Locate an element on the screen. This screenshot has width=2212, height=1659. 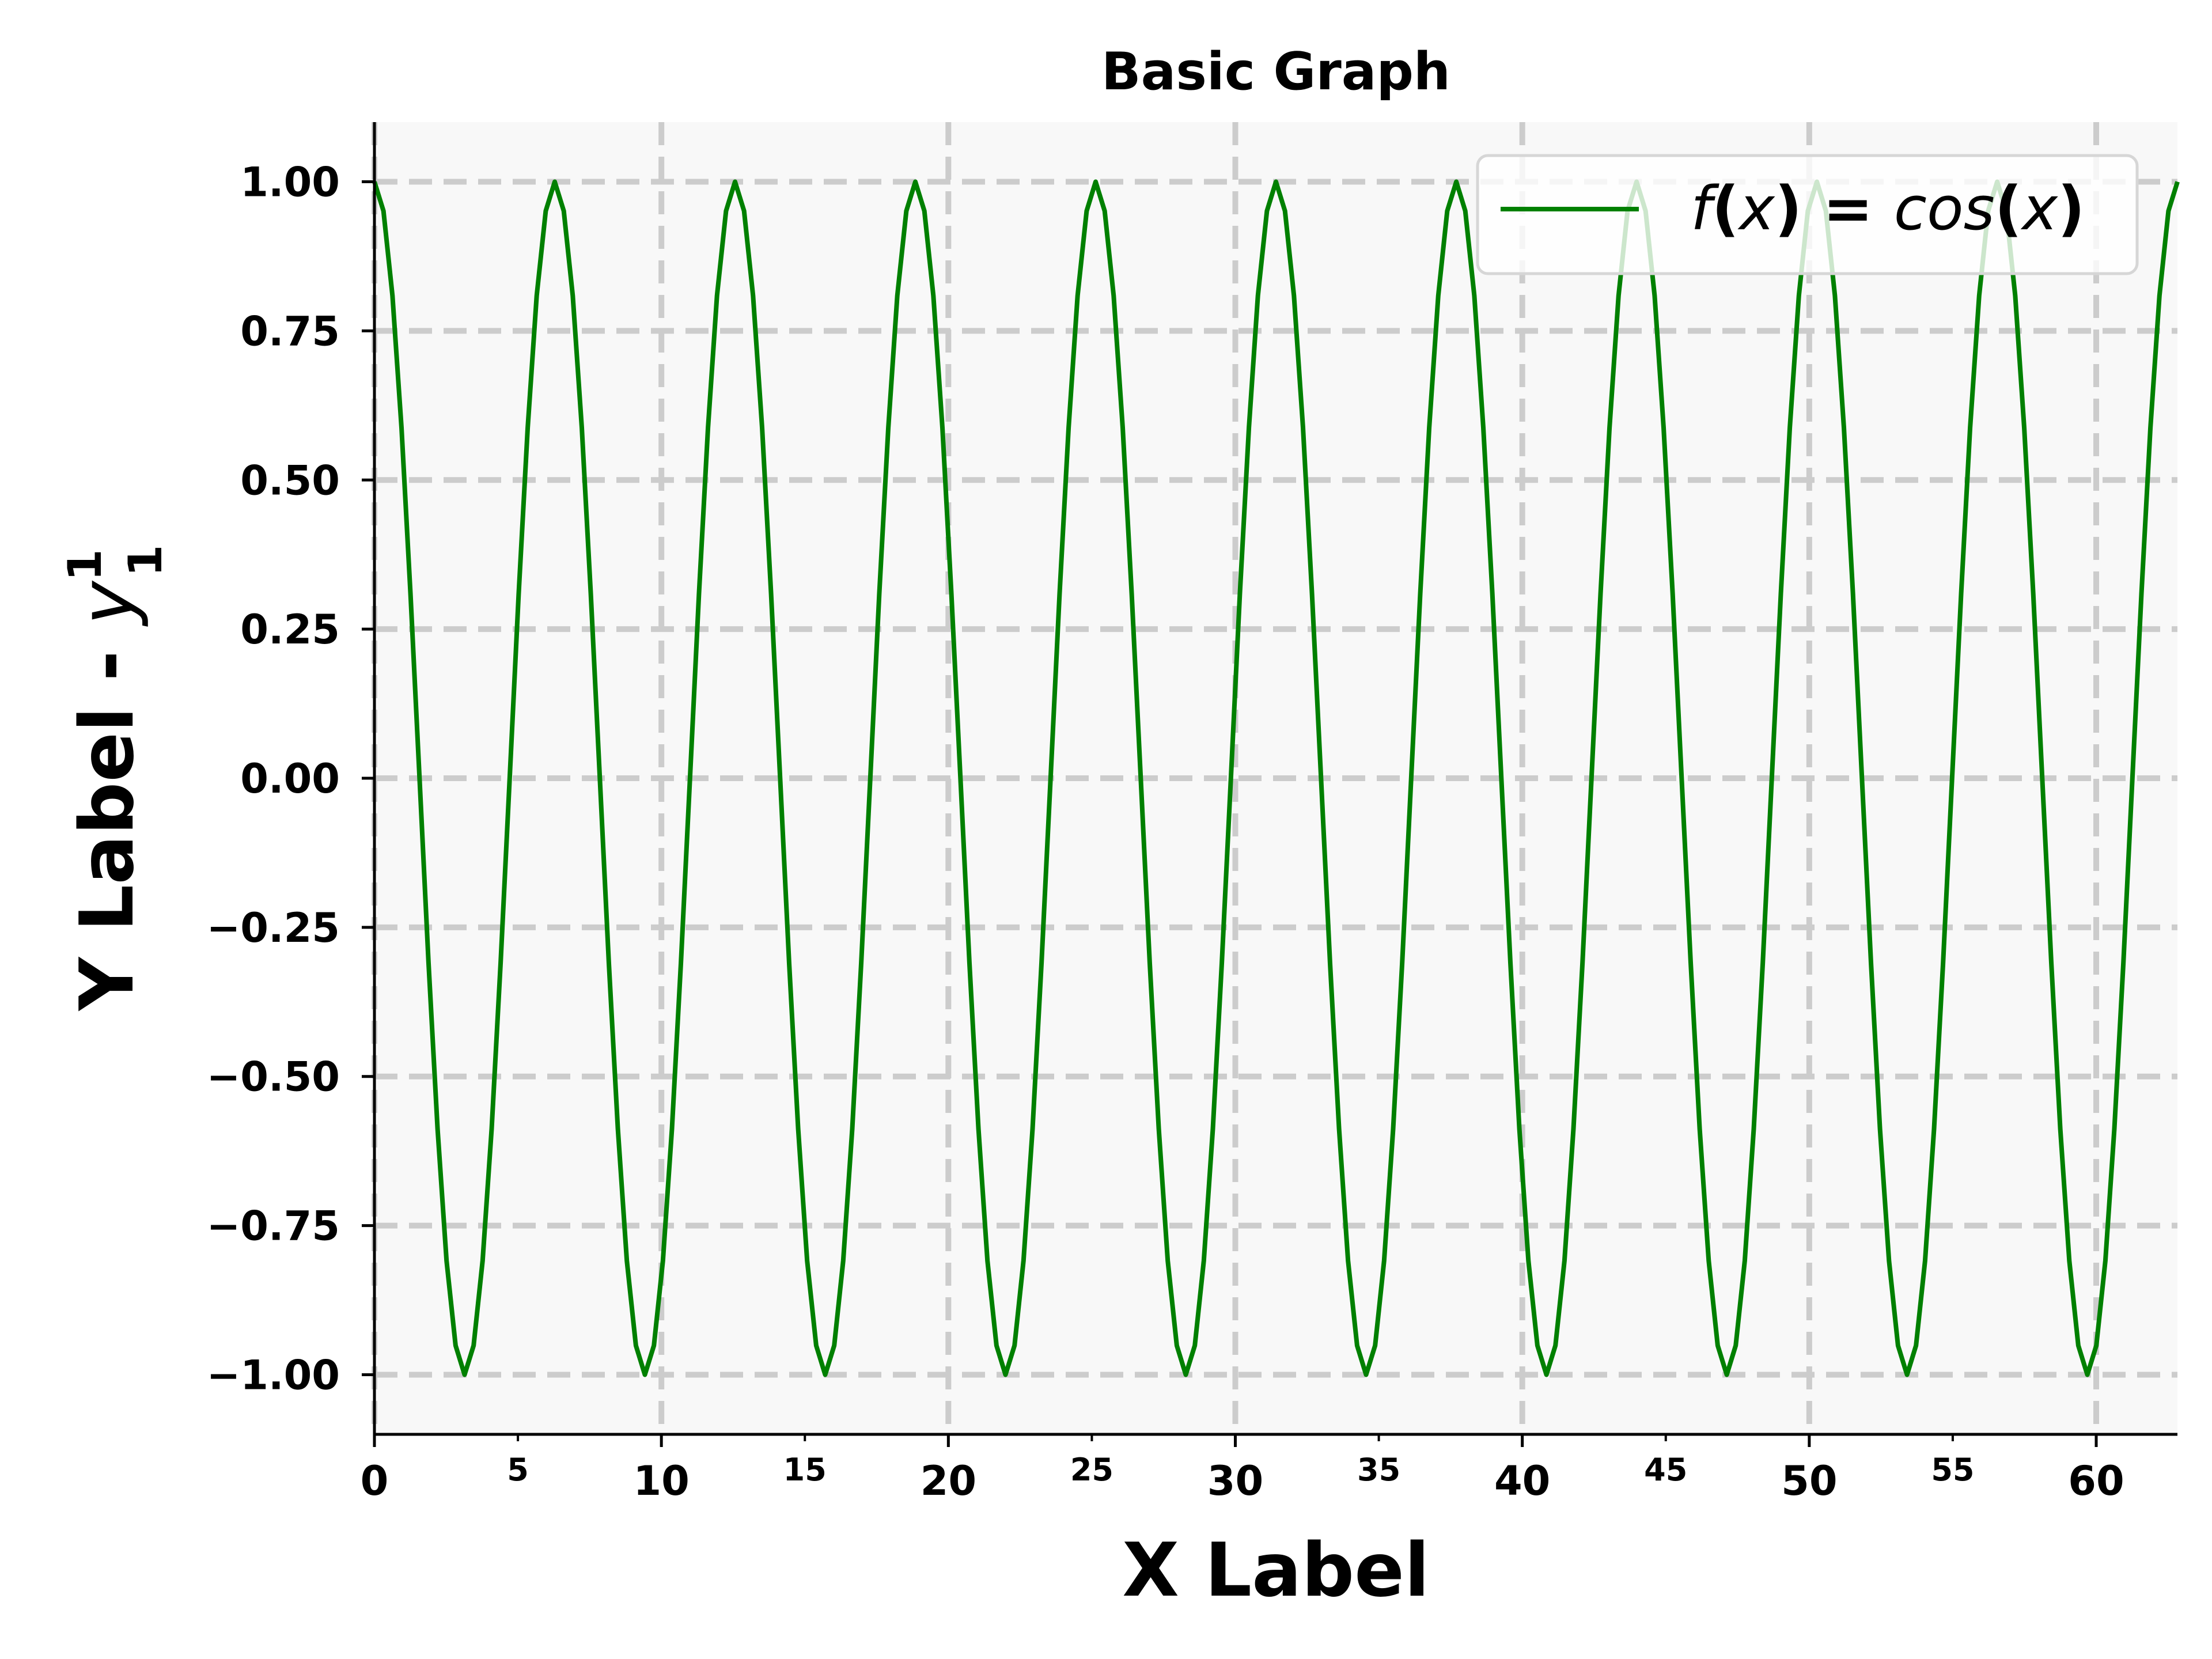
legend-entry-x-2: x is located at coordinates (2039, 208).